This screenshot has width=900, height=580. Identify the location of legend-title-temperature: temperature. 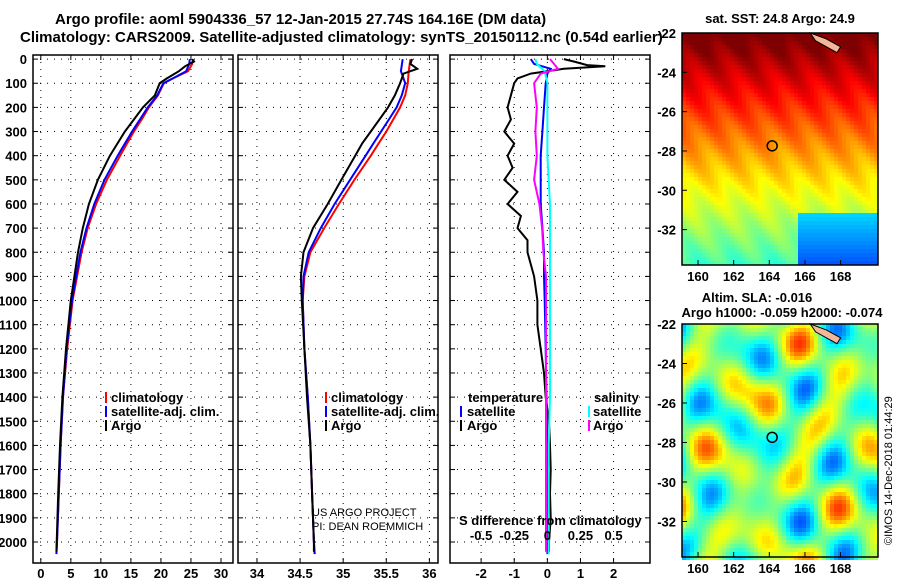
(505, 397).